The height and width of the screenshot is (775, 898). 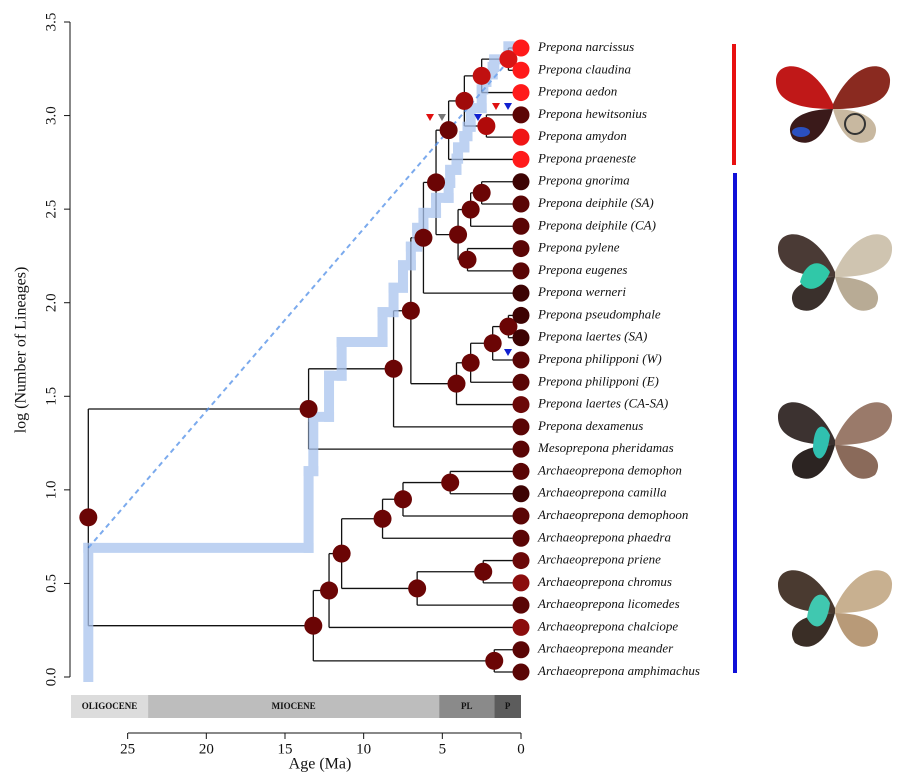 I want to click on x-tick-label: 5, so click(x=443, y=749).